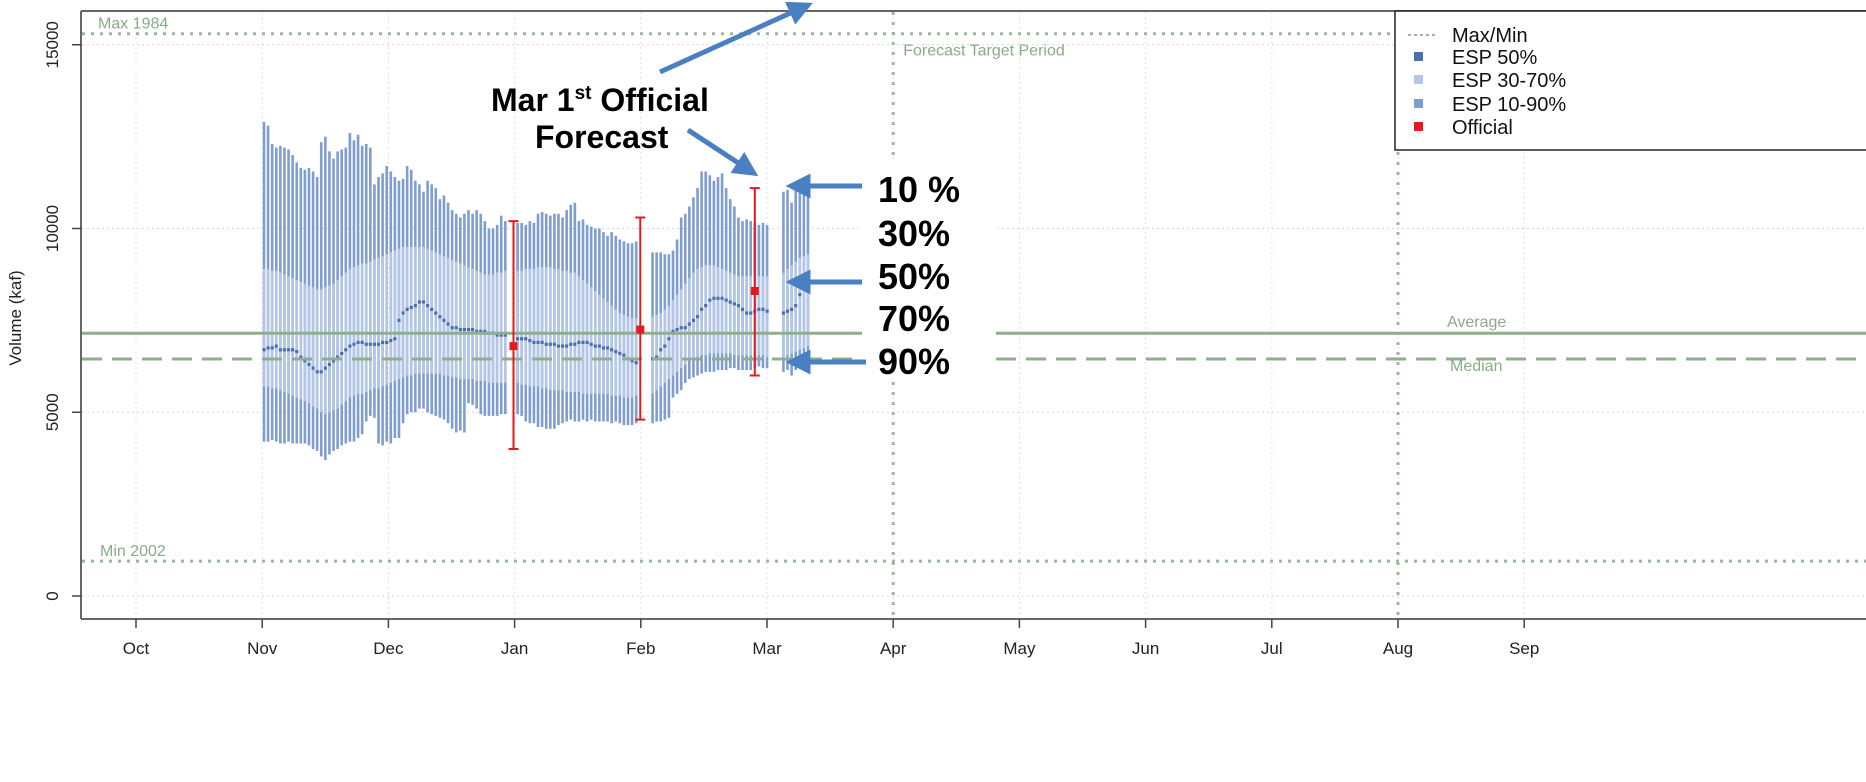 Image resolution: width=1866 pixels, height=782 pixels. What do you see at coordinates (133, 551) in the screenshot?
I see `min-label: Min 2002` at bounding box center [133, 551].